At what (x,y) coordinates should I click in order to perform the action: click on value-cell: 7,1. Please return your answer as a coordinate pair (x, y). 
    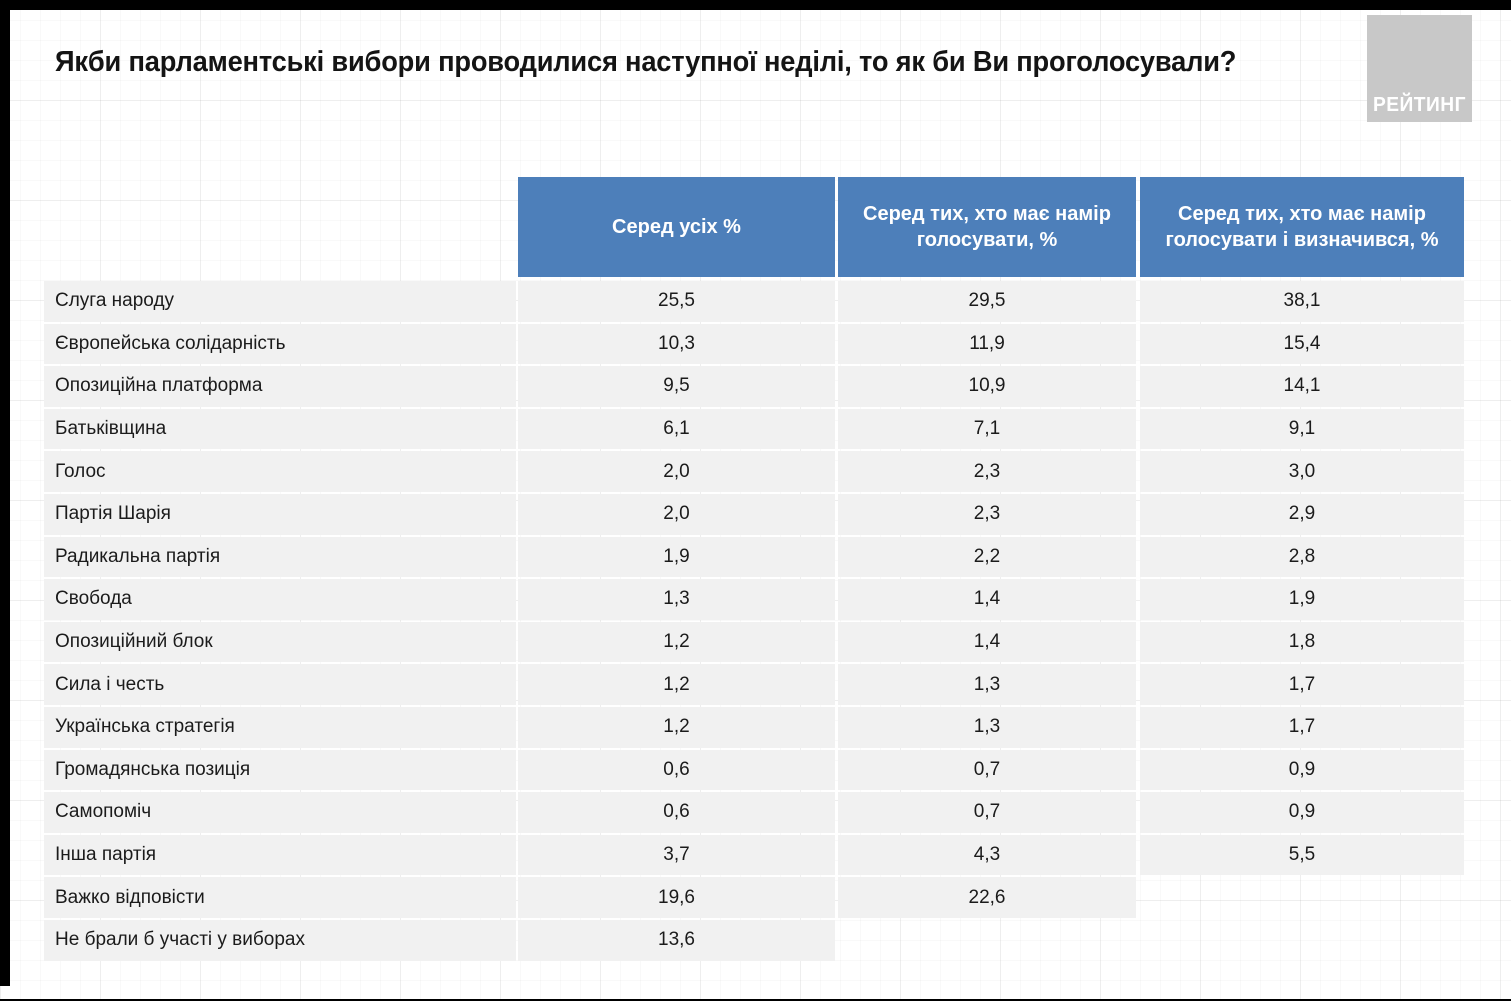
    Looking at the image, I should click on (987, 429).